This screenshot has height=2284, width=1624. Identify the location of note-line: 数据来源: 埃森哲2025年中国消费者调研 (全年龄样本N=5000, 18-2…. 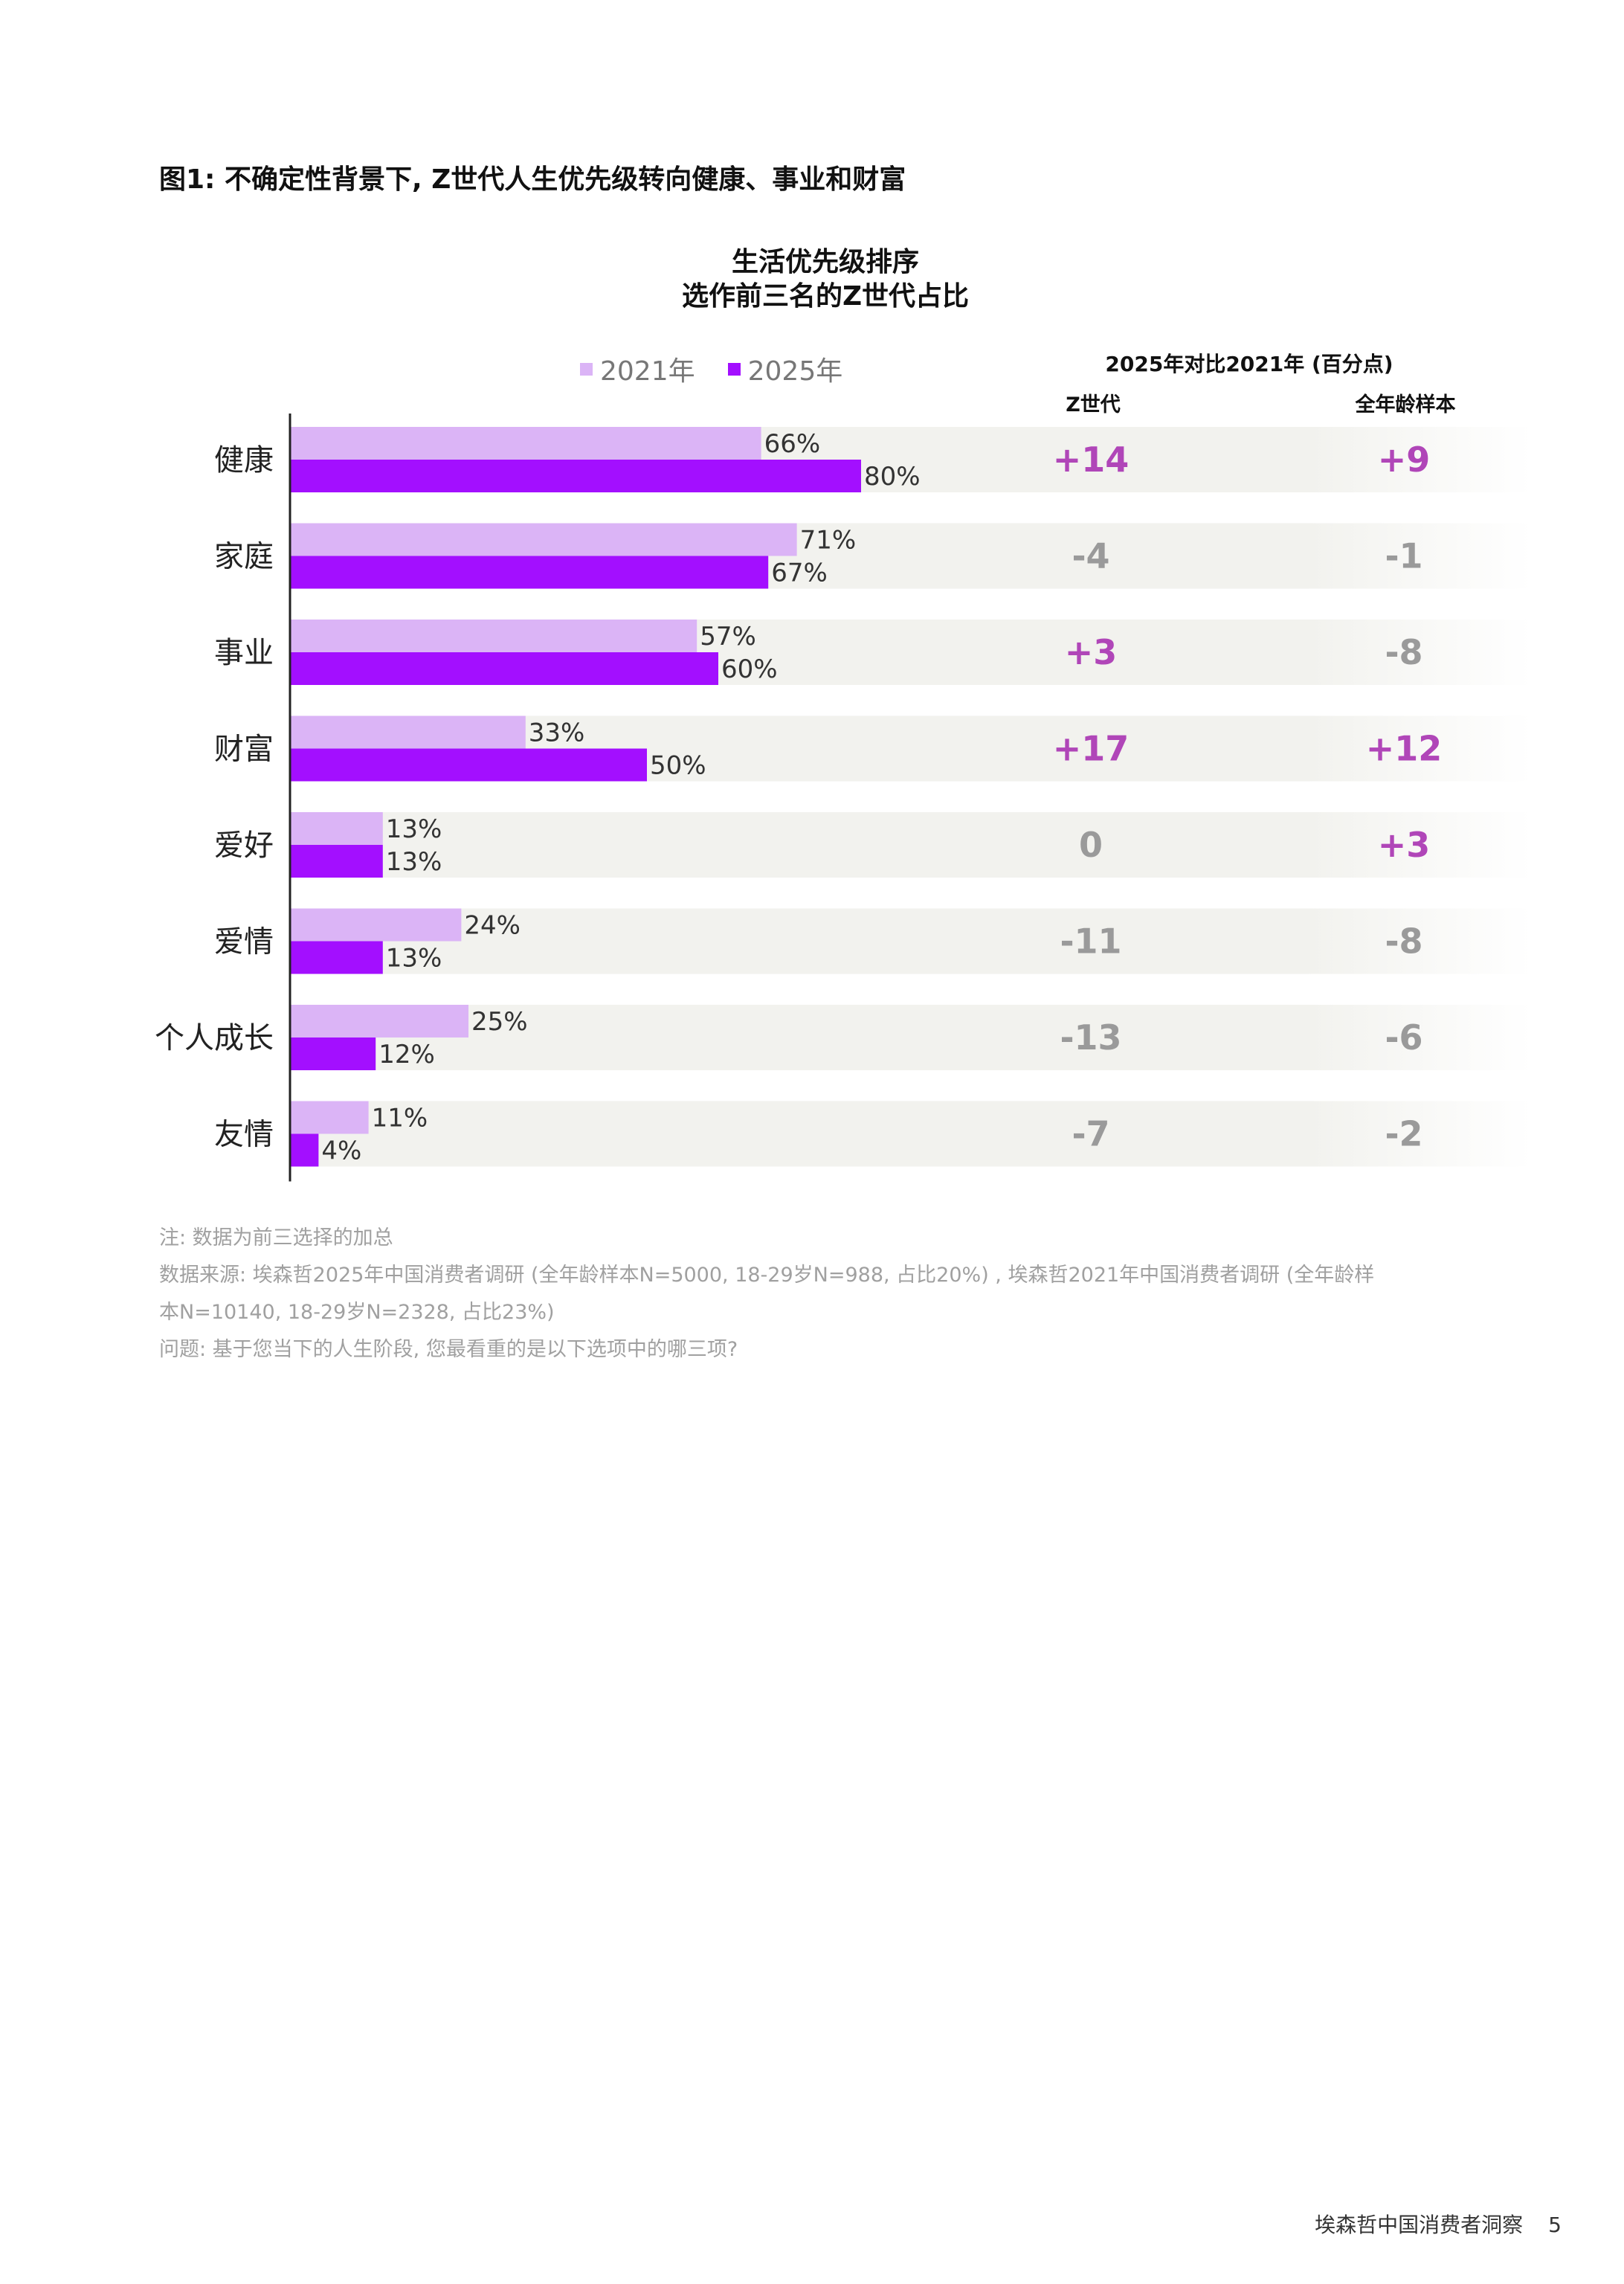
(767, 1275).